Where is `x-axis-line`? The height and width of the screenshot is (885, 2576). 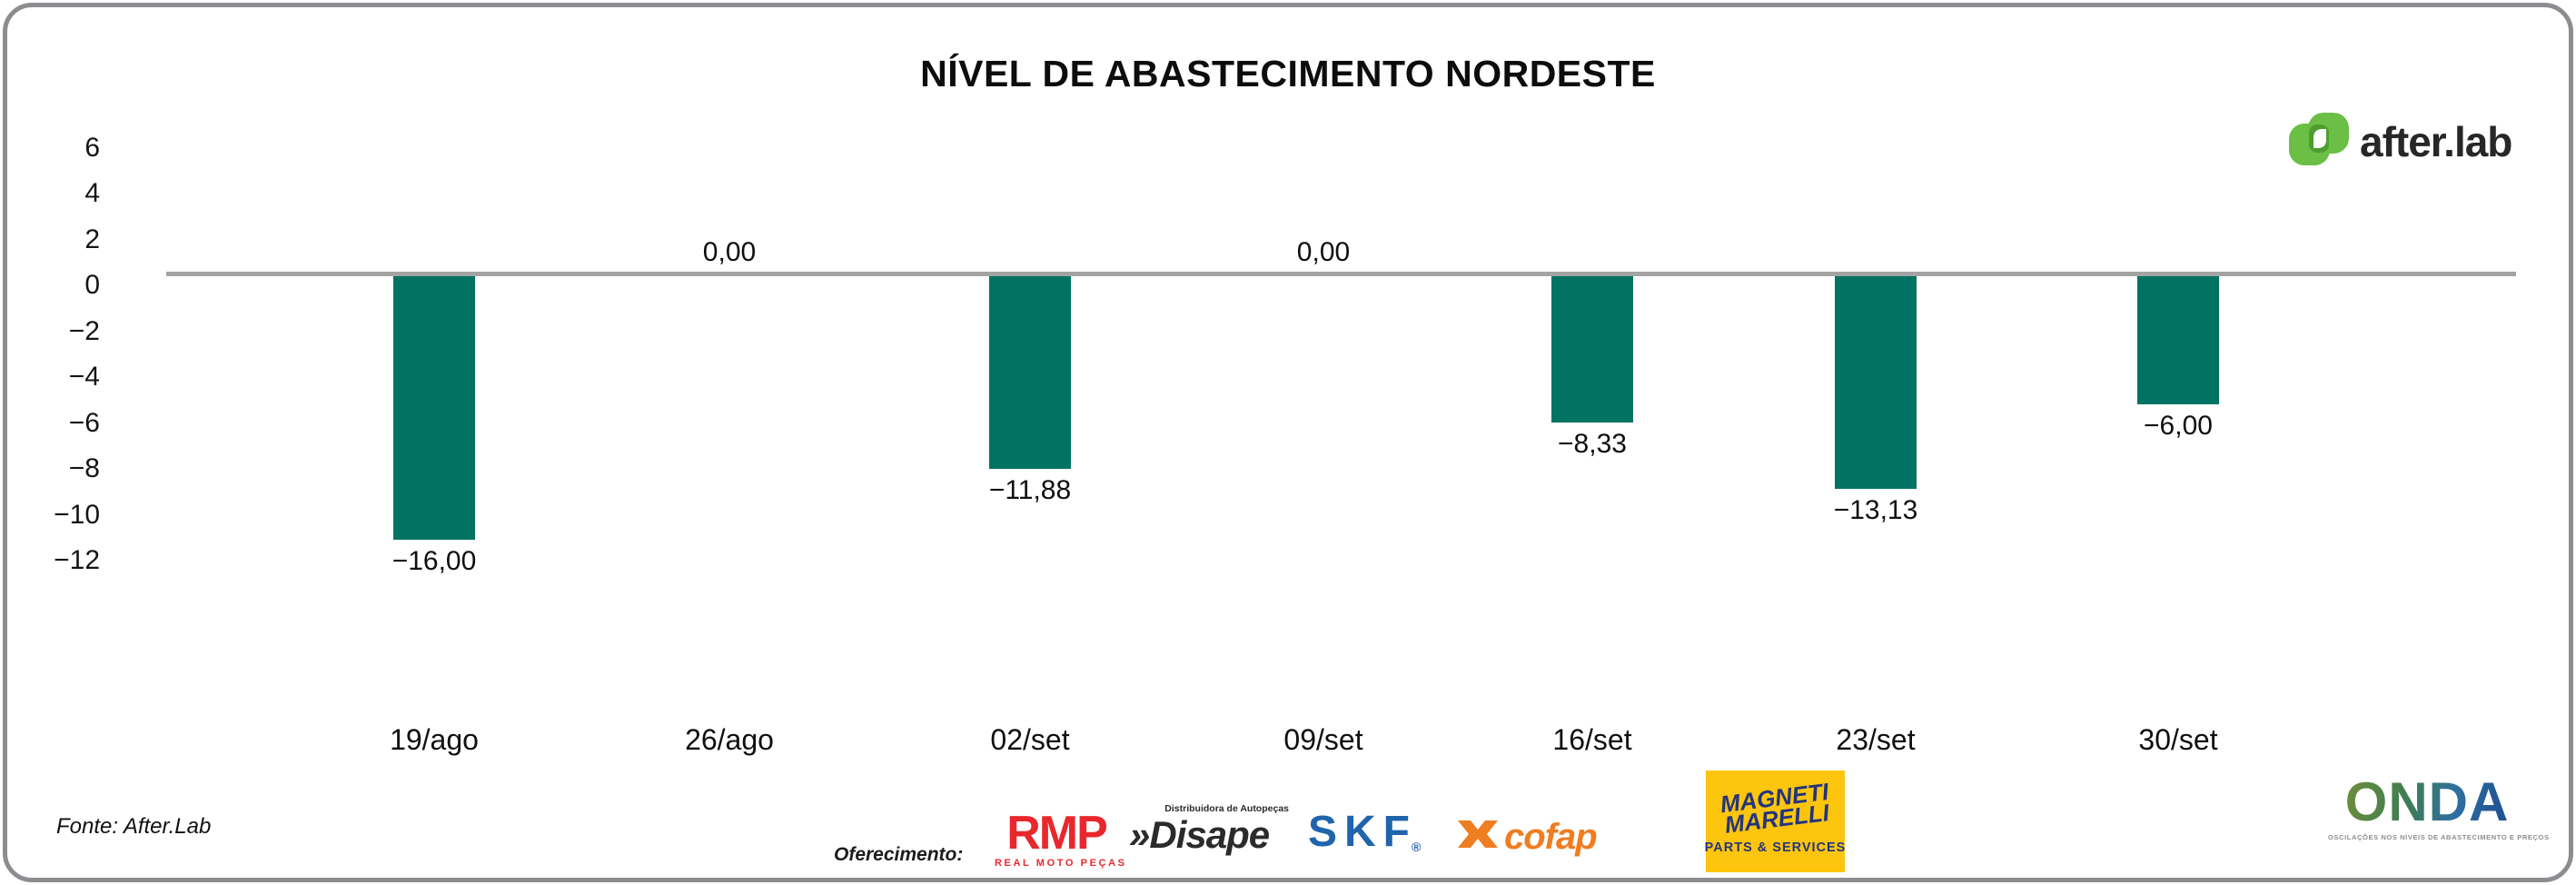 x-axis-line is located at coordinates (1341, 274).